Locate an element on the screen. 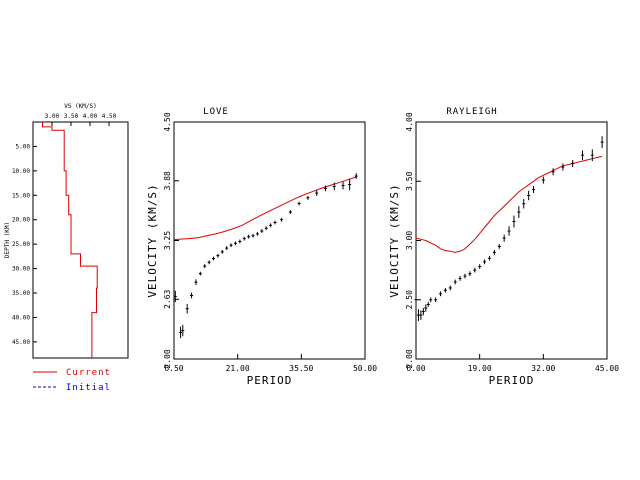 The height and width of the screenshot is (480, 640). rayleigh-y-tick-label: 3.50 is located at coordinates (409, 180).